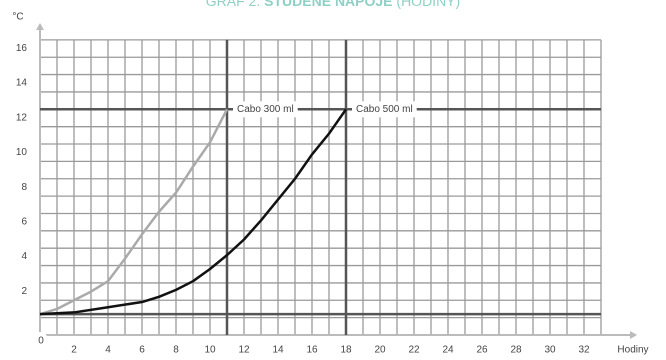  Describe the element at coordinates (328, 4) in the screenshot. I see `title-main: STUDENÉ NÁPOJE` at that location.